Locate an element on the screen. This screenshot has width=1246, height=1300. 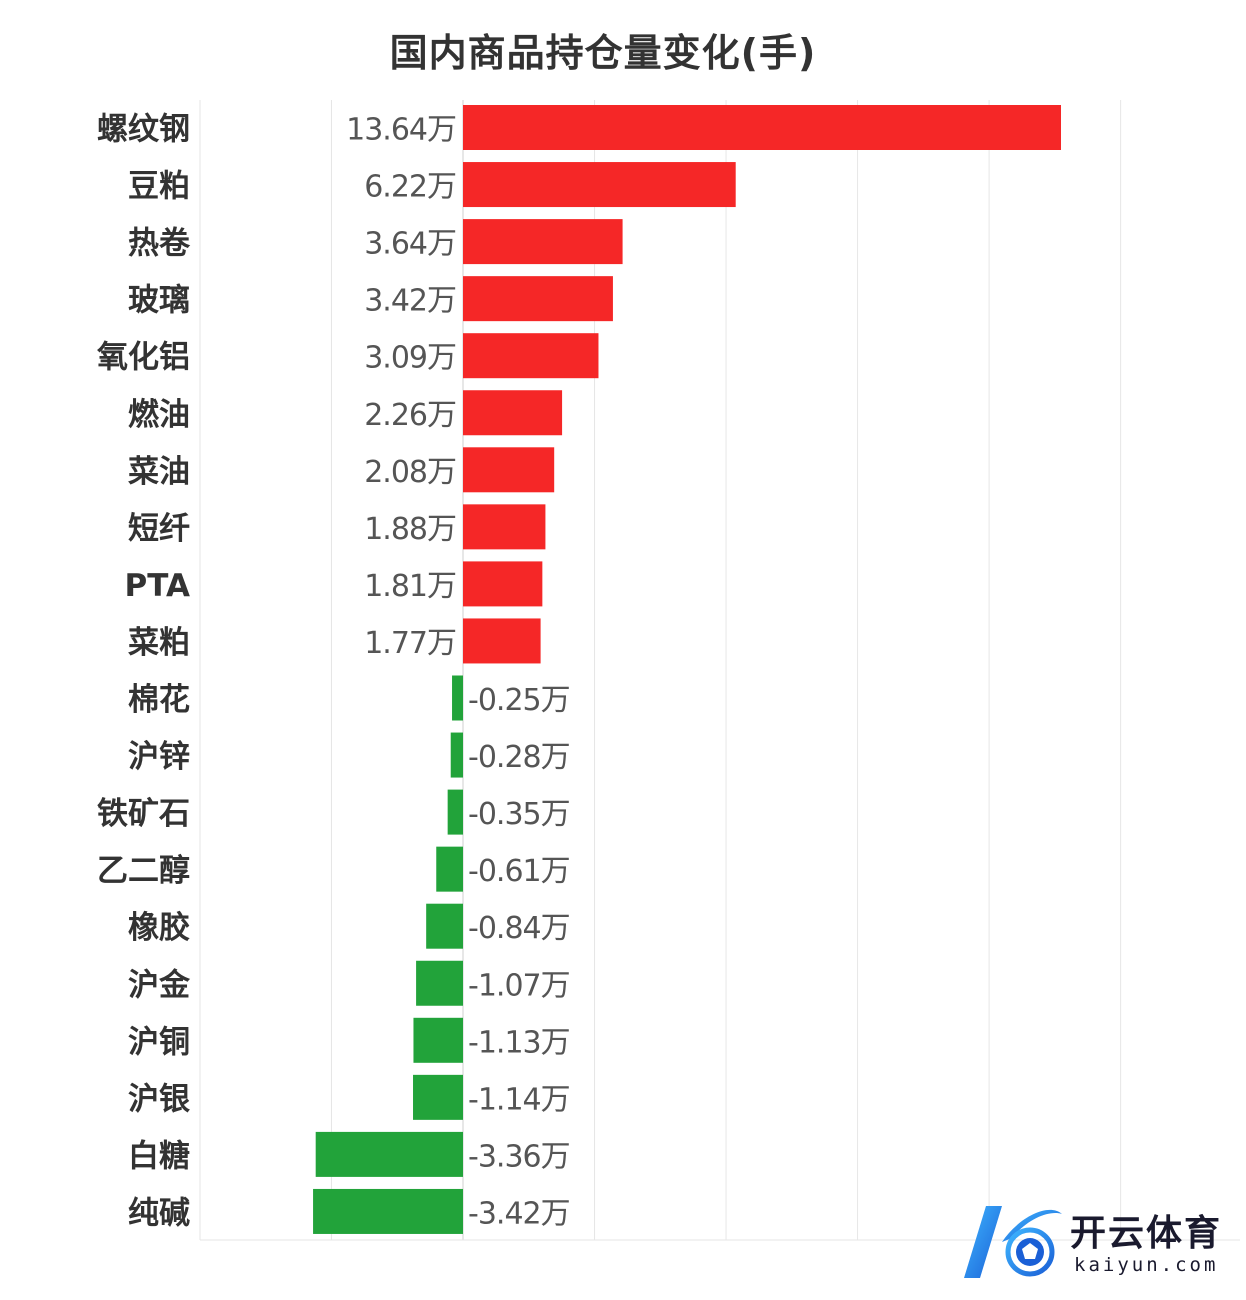
category-tick-label: 豆粕 is located at coordinates (159, 187).